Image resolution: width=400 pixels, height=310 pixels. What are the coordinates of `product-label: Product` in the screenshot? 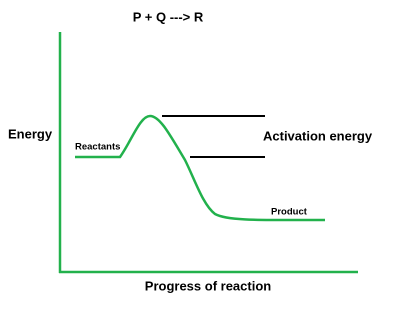 It's located at (289, 212).